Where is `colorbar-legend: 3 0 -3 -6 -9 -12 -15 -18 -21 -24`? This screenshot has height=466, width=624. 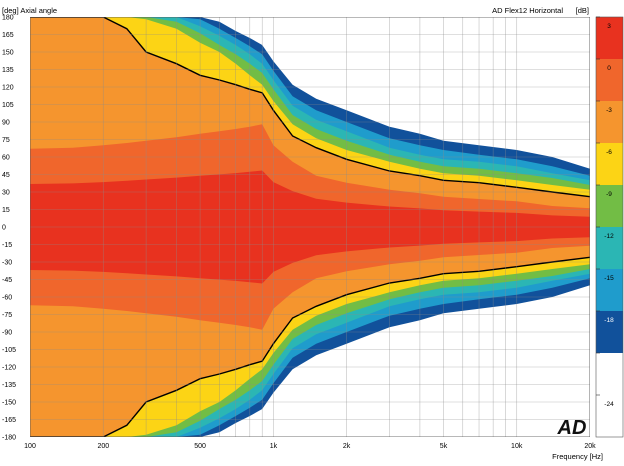 colorbar-legend: 3 0 -3 -6 -9 -12 -15 -18 -21 -24 is located at coordinates (609, 227).